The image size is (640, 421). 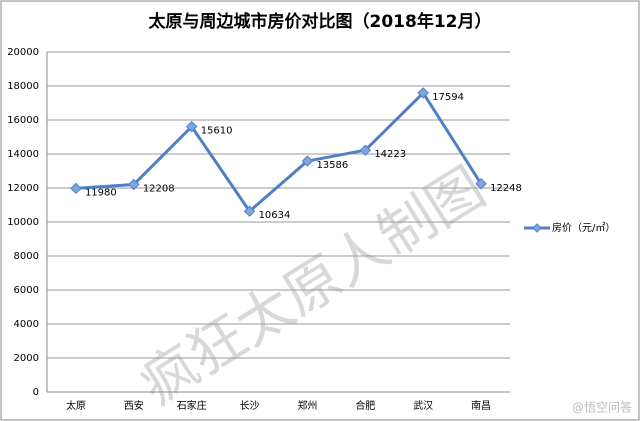 What do you see at coordinates (506, 188) in the screenshot?
I see `data-label: 12248` at bounding box center [506, 188].